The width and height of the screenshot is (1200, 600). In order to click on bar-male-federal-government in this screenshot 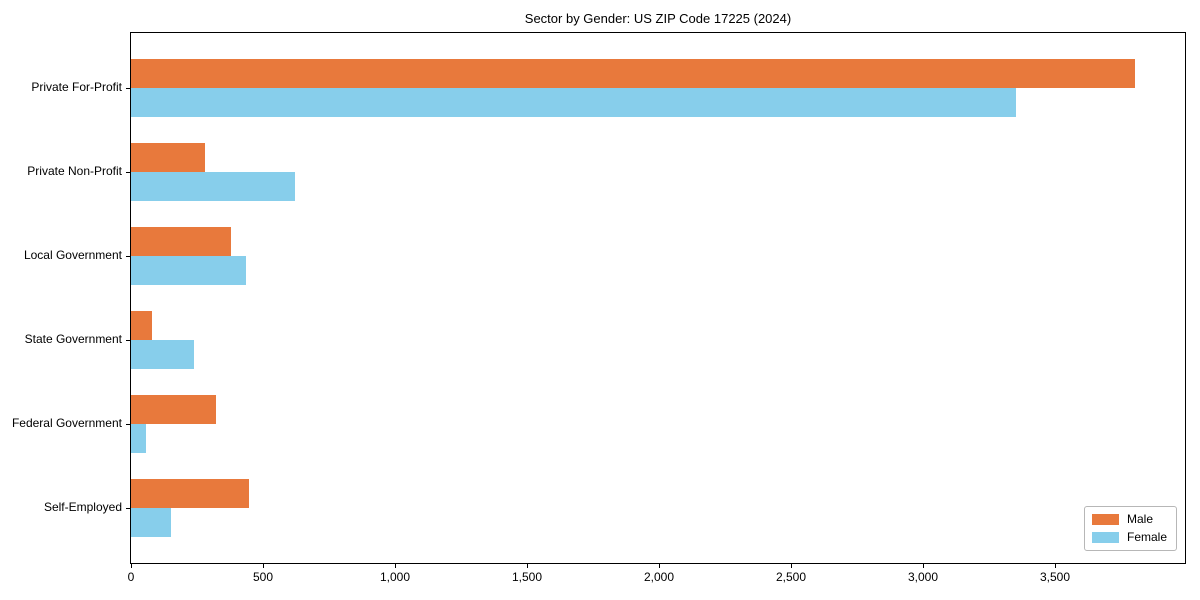, I will do `click(173, 409)`.